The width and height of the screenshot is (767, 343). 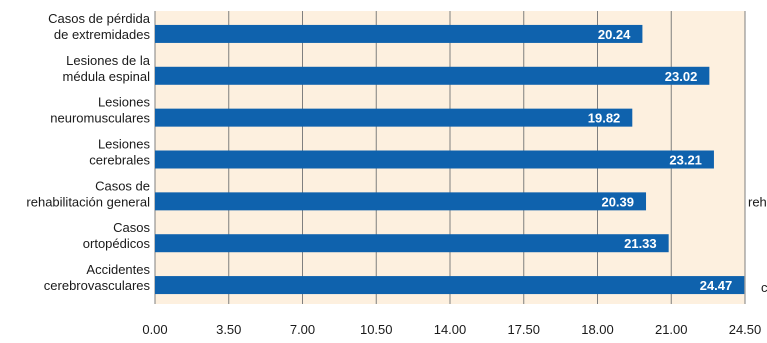 What do you see at coordinates (302, 329) in the screenshot?
I see `x-tick-label: 7.00` at bounding box center [302, 329].